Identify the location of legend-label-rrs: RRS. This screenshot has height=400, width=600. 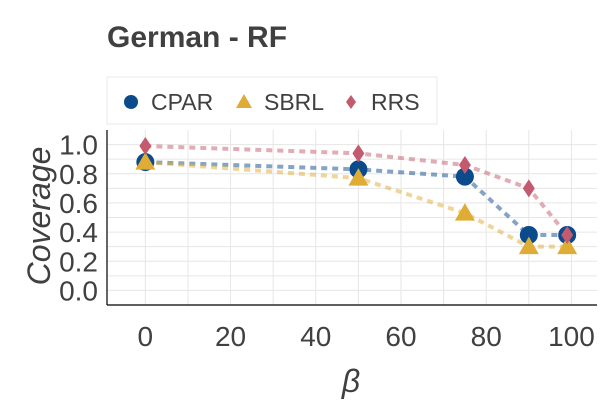
(395, 102).